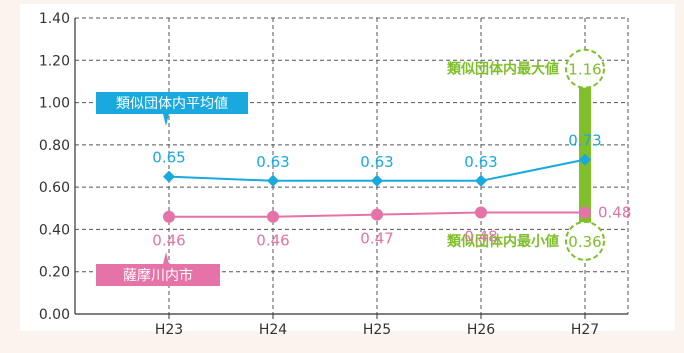 Image resolution: width=684 pixels, height=353 pixels. I want to click on range-bar, so click(585, 153).